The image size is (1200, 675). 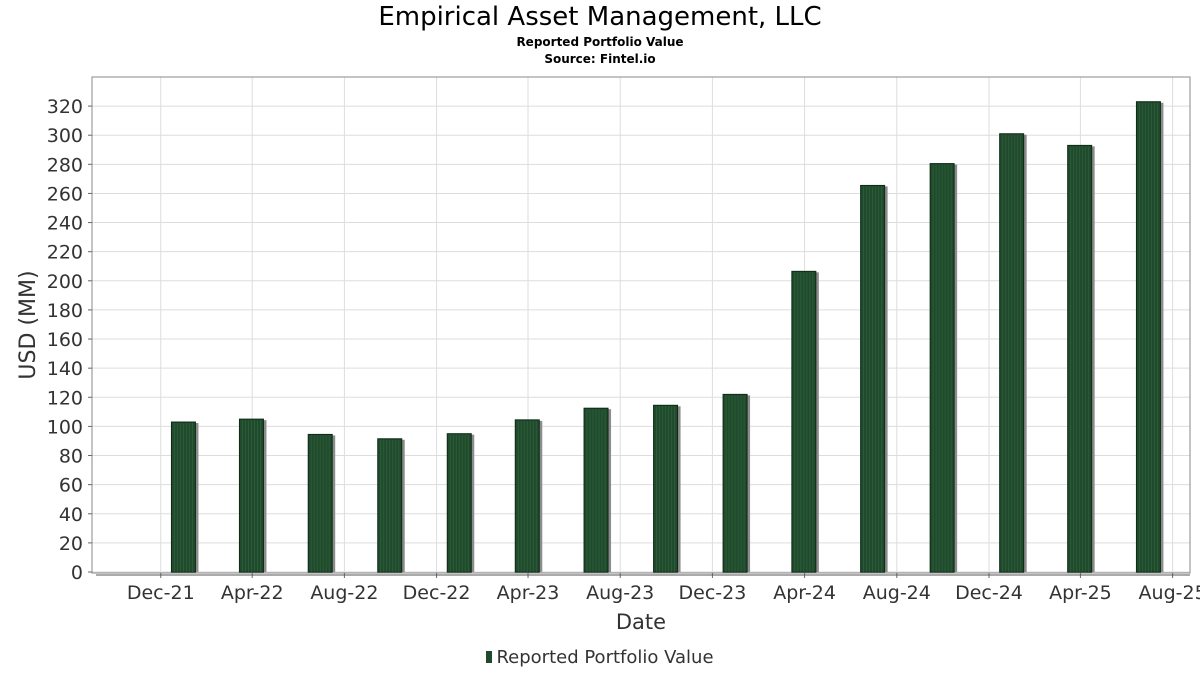 I want to click on chart-title: Empirical Asset Management, LLC, so click(x=600, y=17).